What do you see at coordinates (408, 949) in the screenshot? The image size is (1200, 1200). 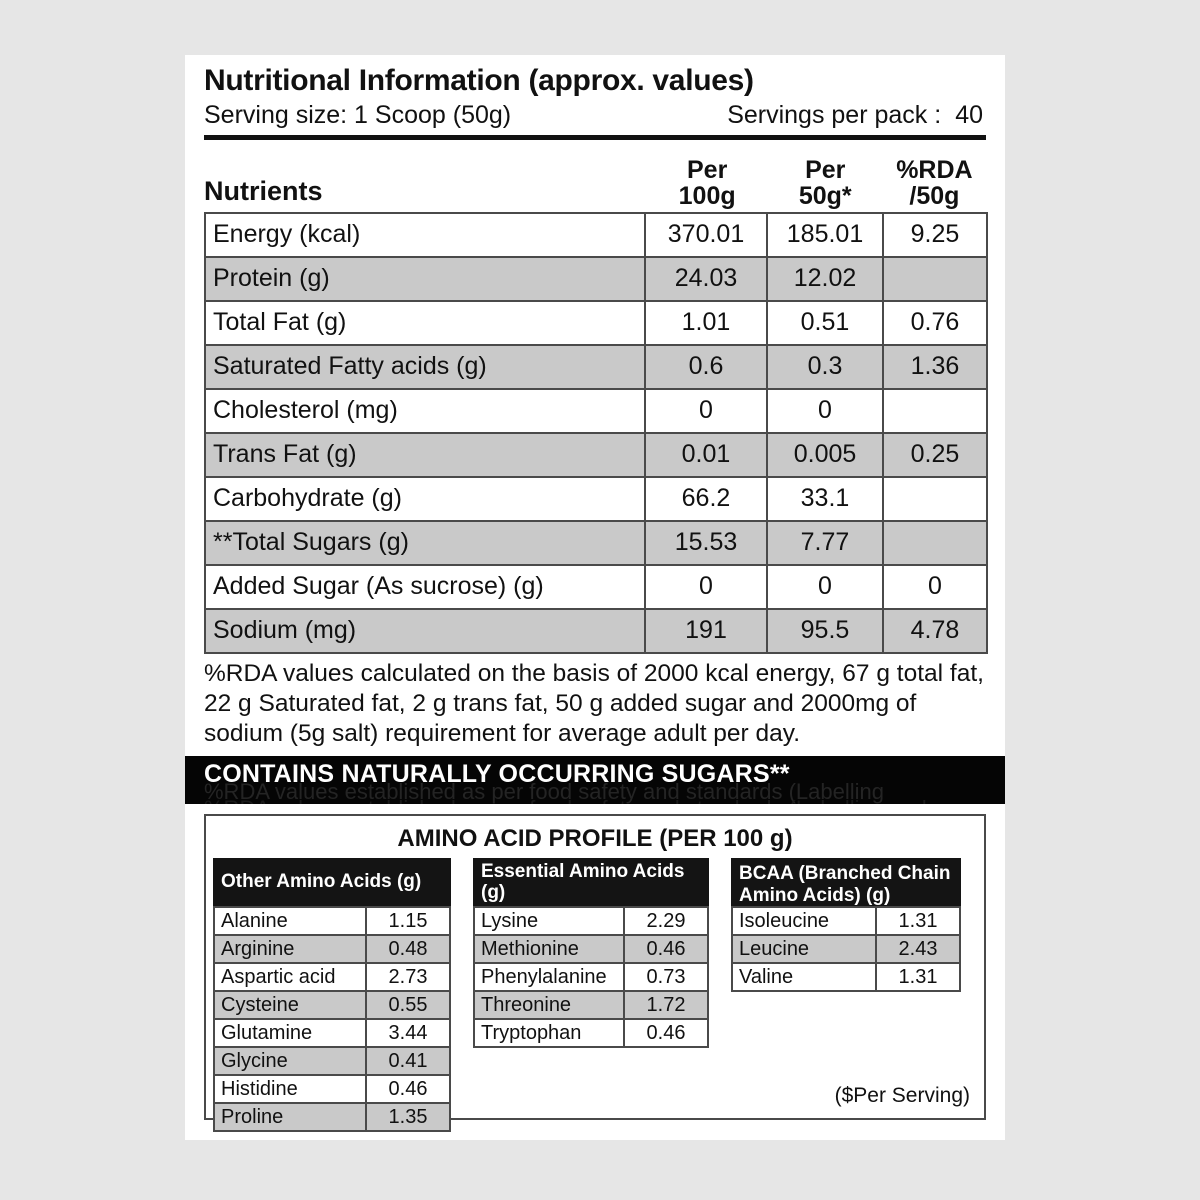 I see `amino-acid-value: 0.48` at bounding box center [408, 949].